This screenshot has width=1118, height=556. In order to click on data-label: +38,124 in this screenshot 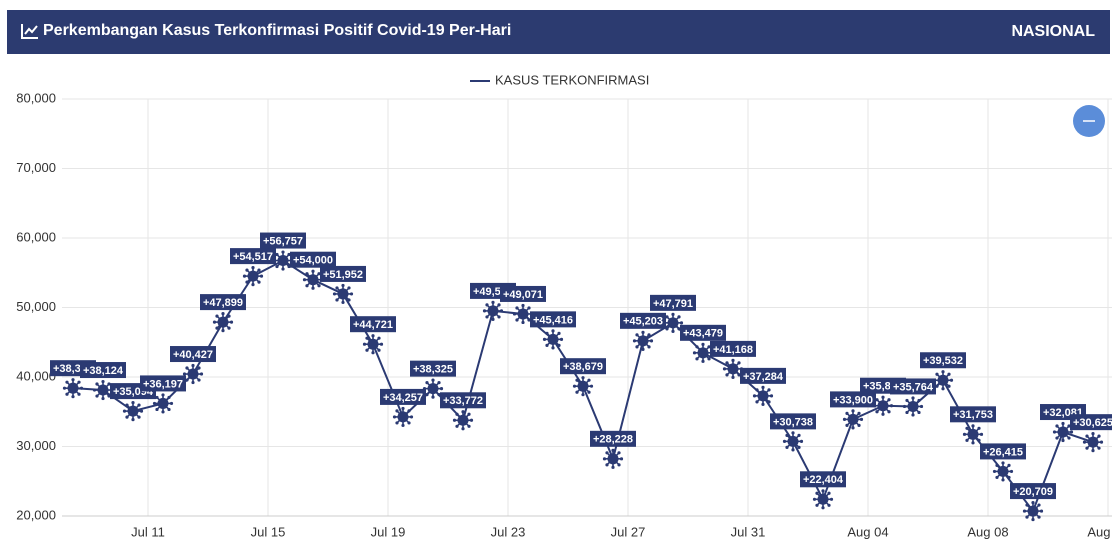, I will do `click(103, 371)`.